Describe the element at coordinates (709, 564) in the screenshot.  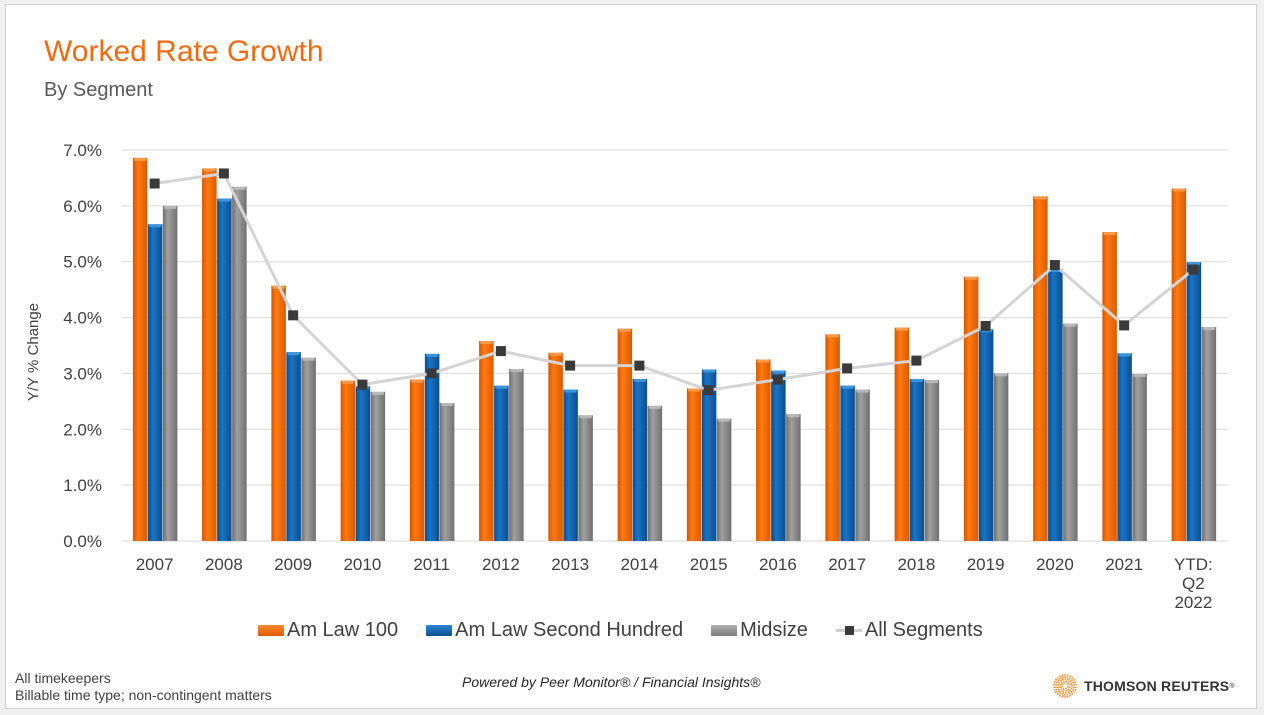
I see `x-tick-label: 2015` at that location.